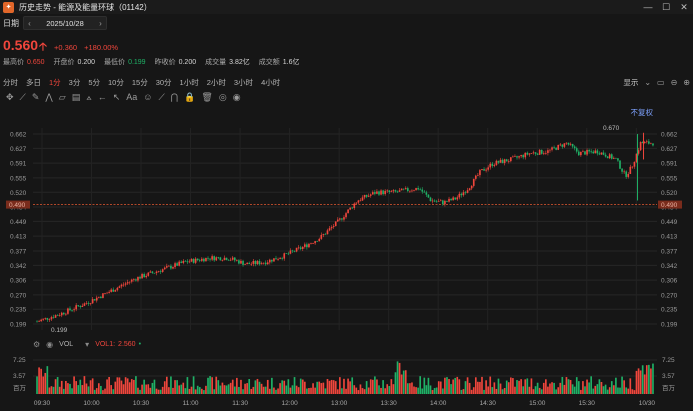  Describe the element at coordinates (189, 82) in the screenshot. I see `period-tab: 1小时` at that location.